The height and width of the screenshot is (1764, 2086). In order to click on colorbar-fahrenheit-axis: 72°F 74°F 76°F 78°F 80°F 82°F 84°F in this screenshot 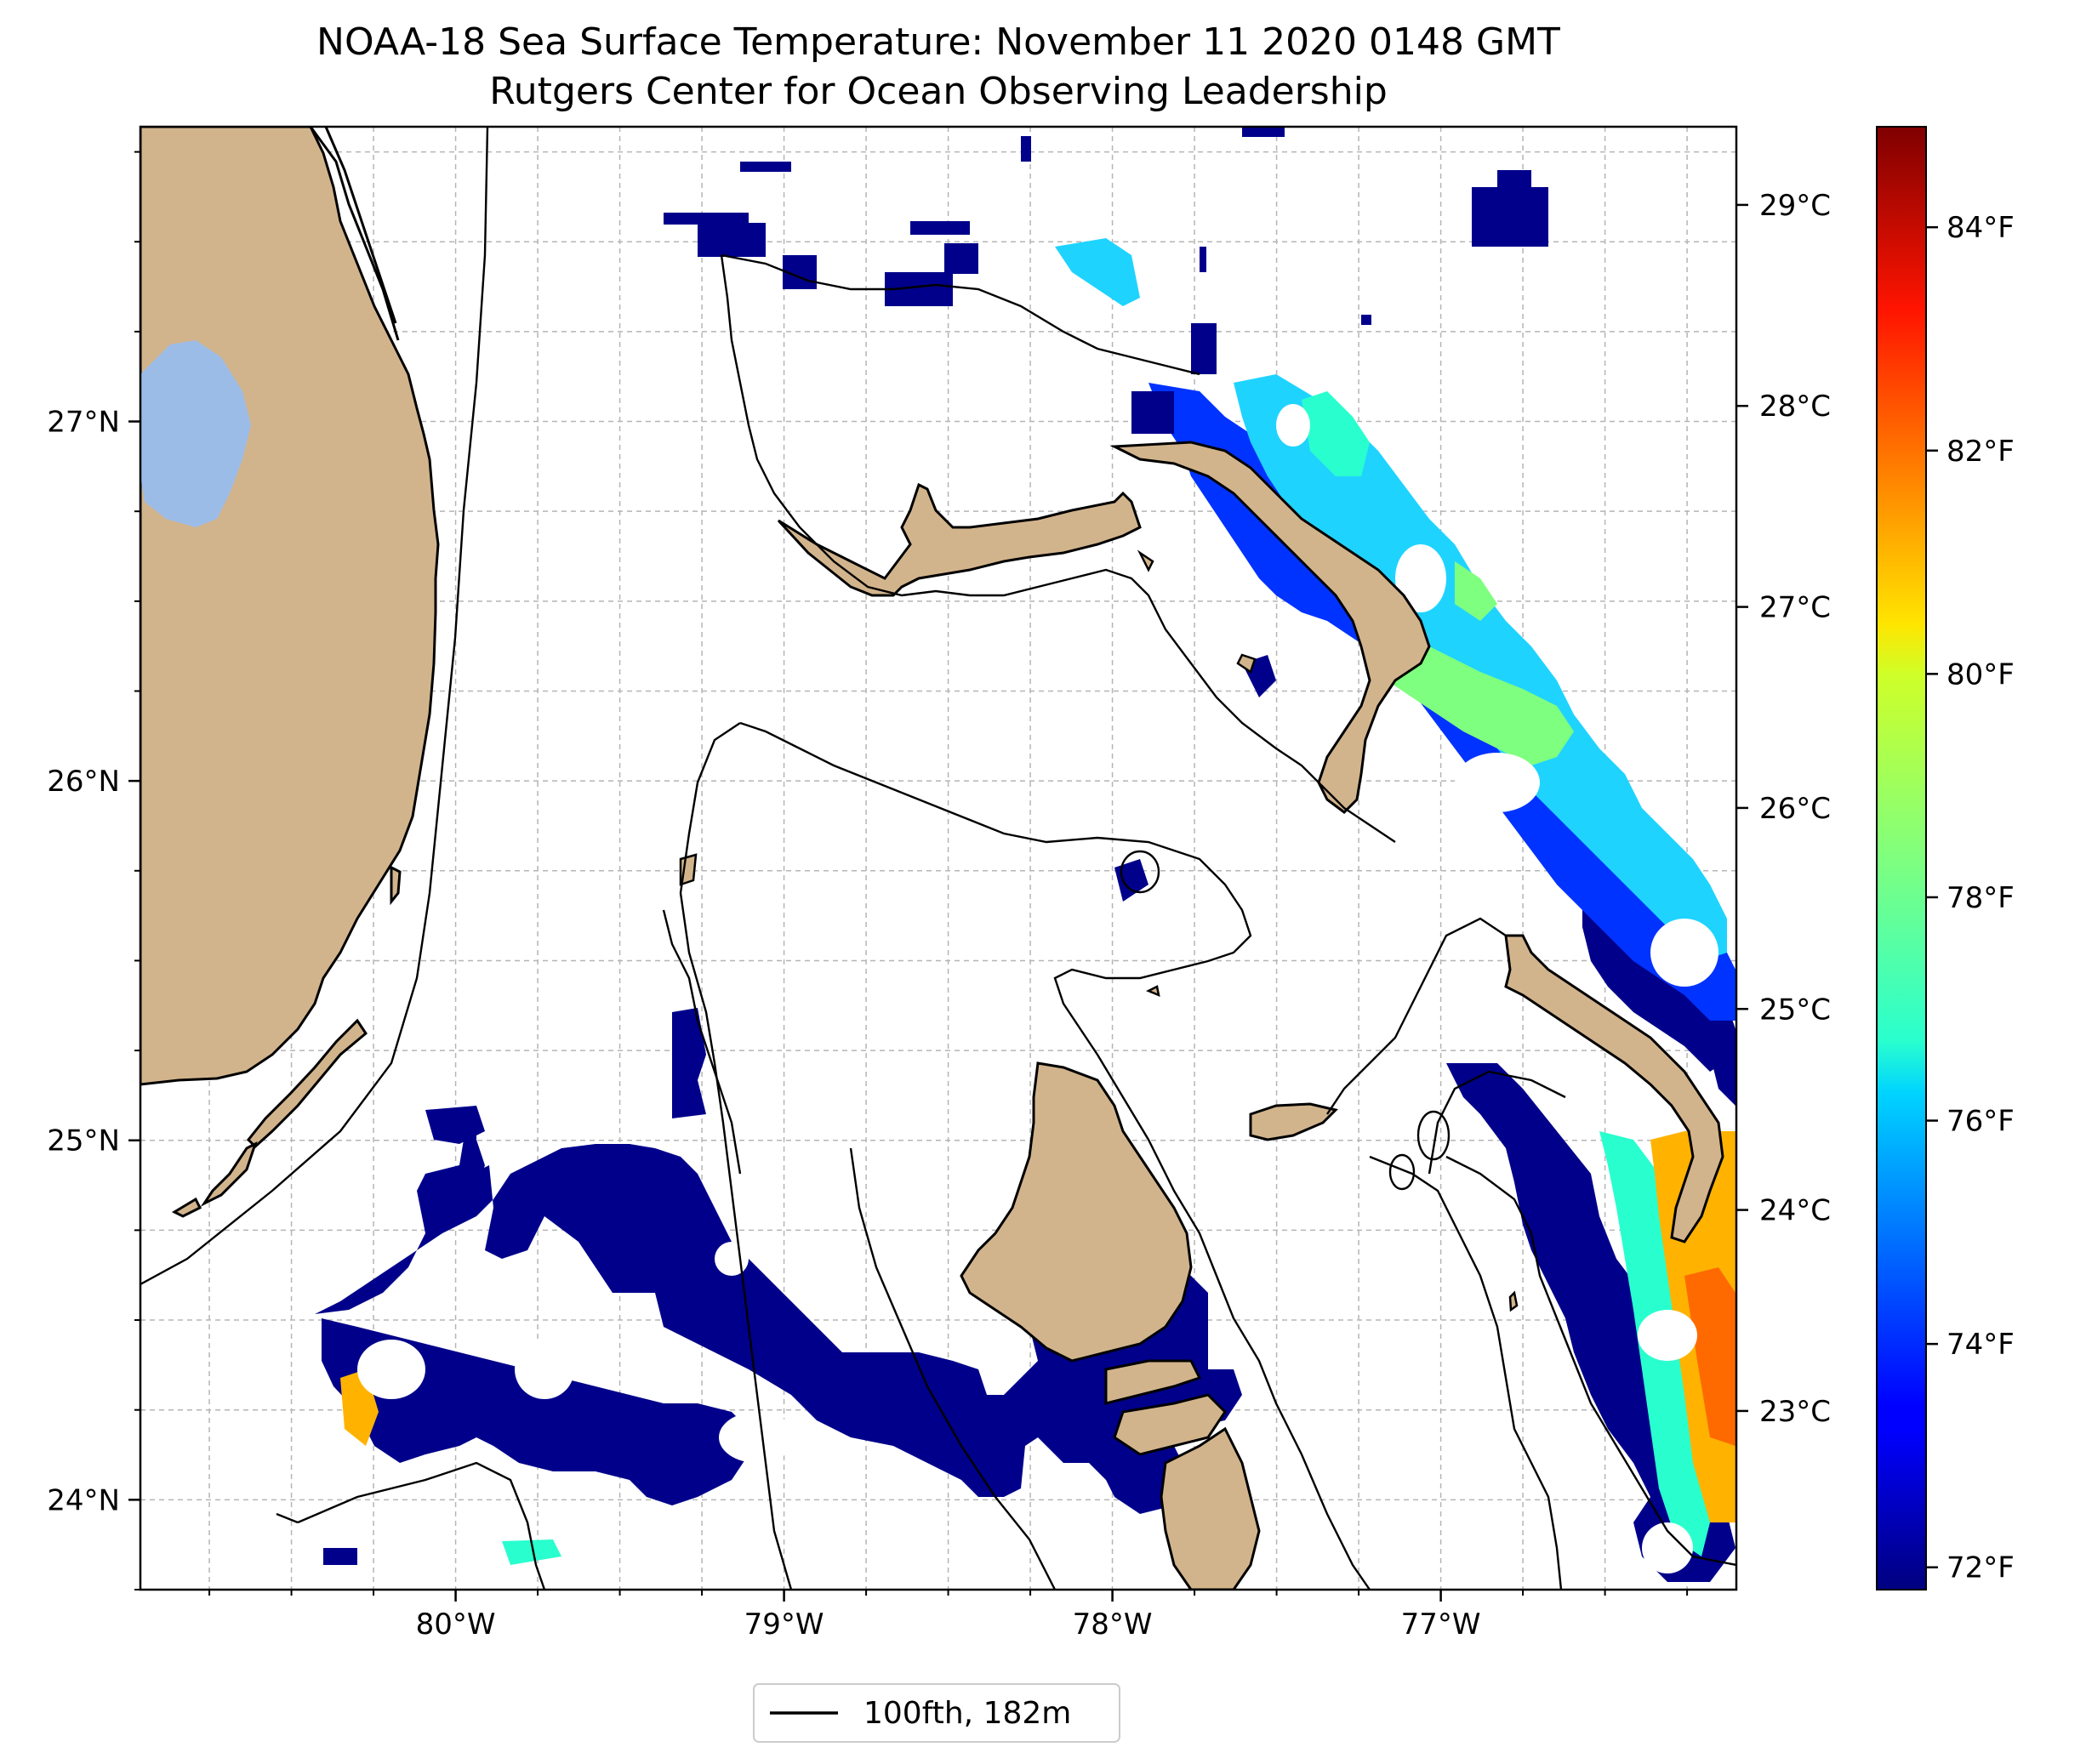, I will do `click(1971, 898)`.